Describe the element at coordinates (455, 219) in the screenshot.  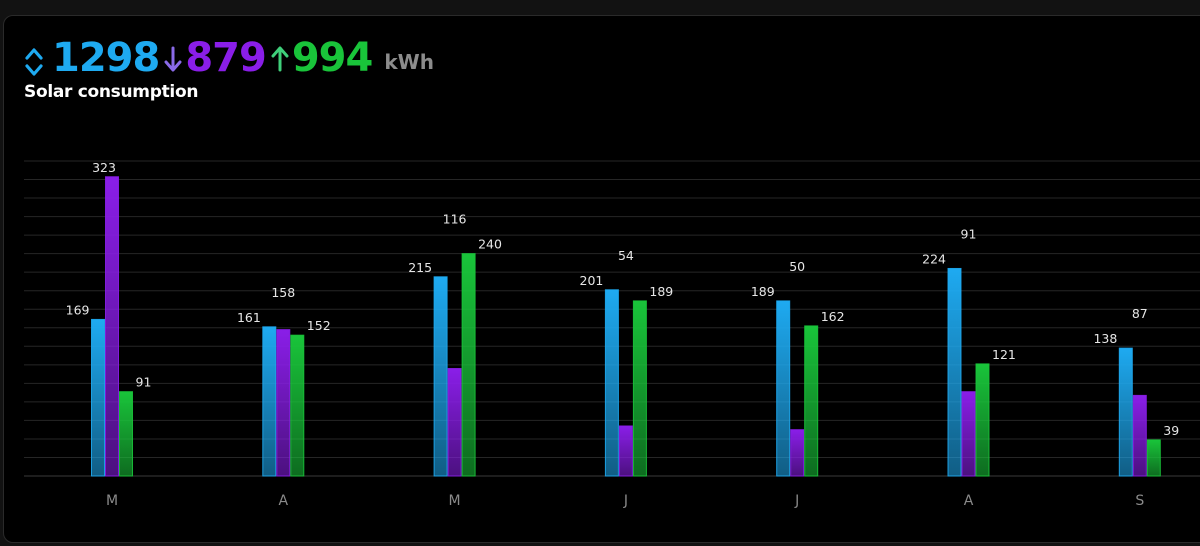
I see `value-label: 116` at that location.